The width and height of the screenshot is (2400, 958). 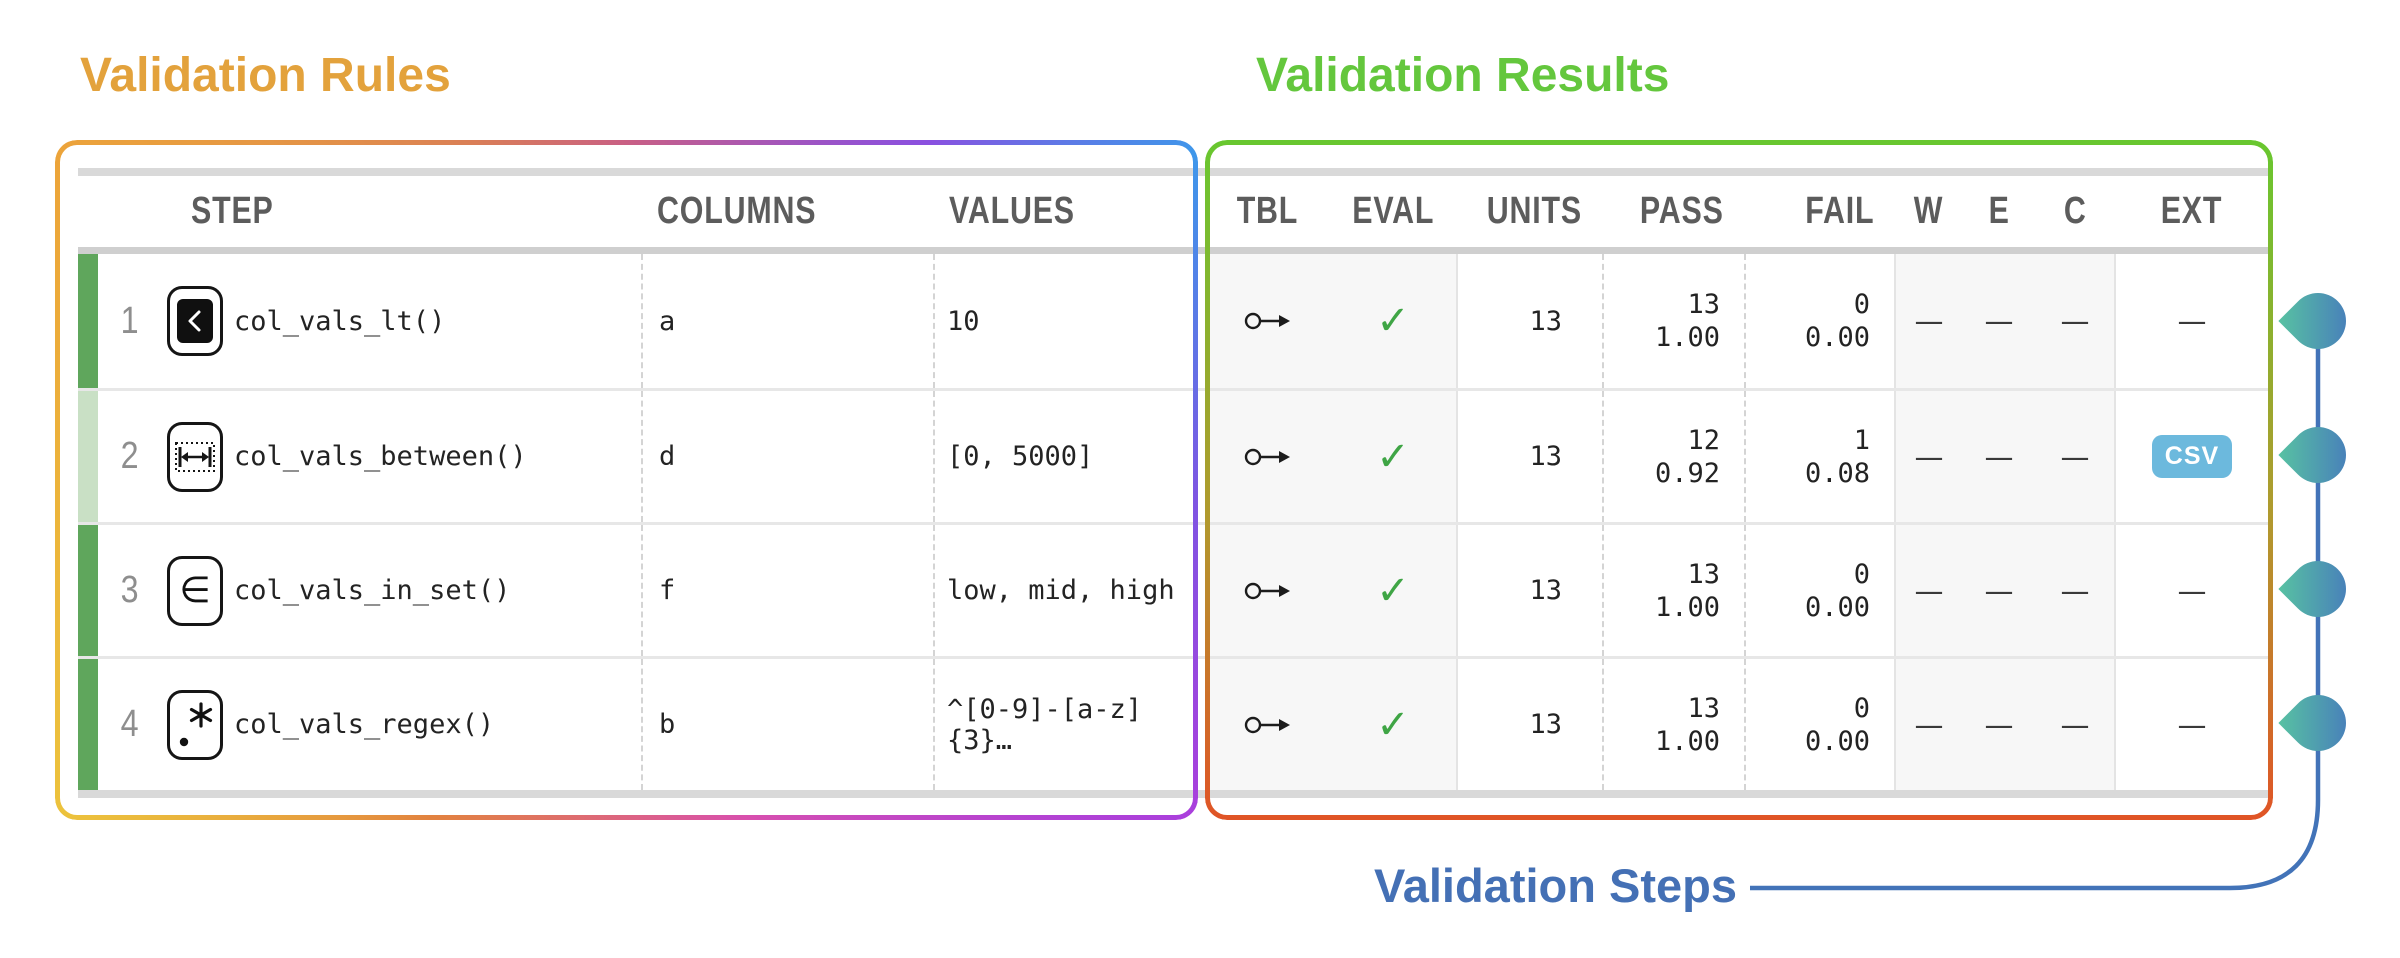 I want to click on between-icon, so click(x=195, y=456).